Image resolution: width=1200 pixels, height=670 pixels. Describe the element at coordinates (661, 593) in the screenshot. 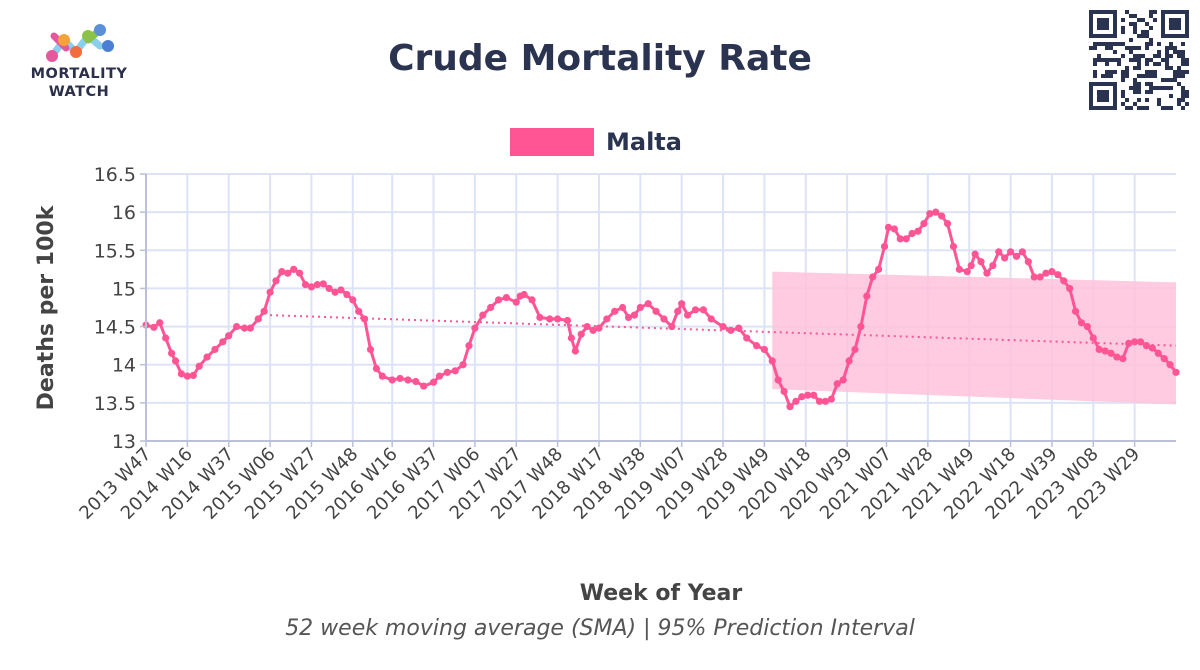

I see `x-axis-title: Week of Year` at that location.